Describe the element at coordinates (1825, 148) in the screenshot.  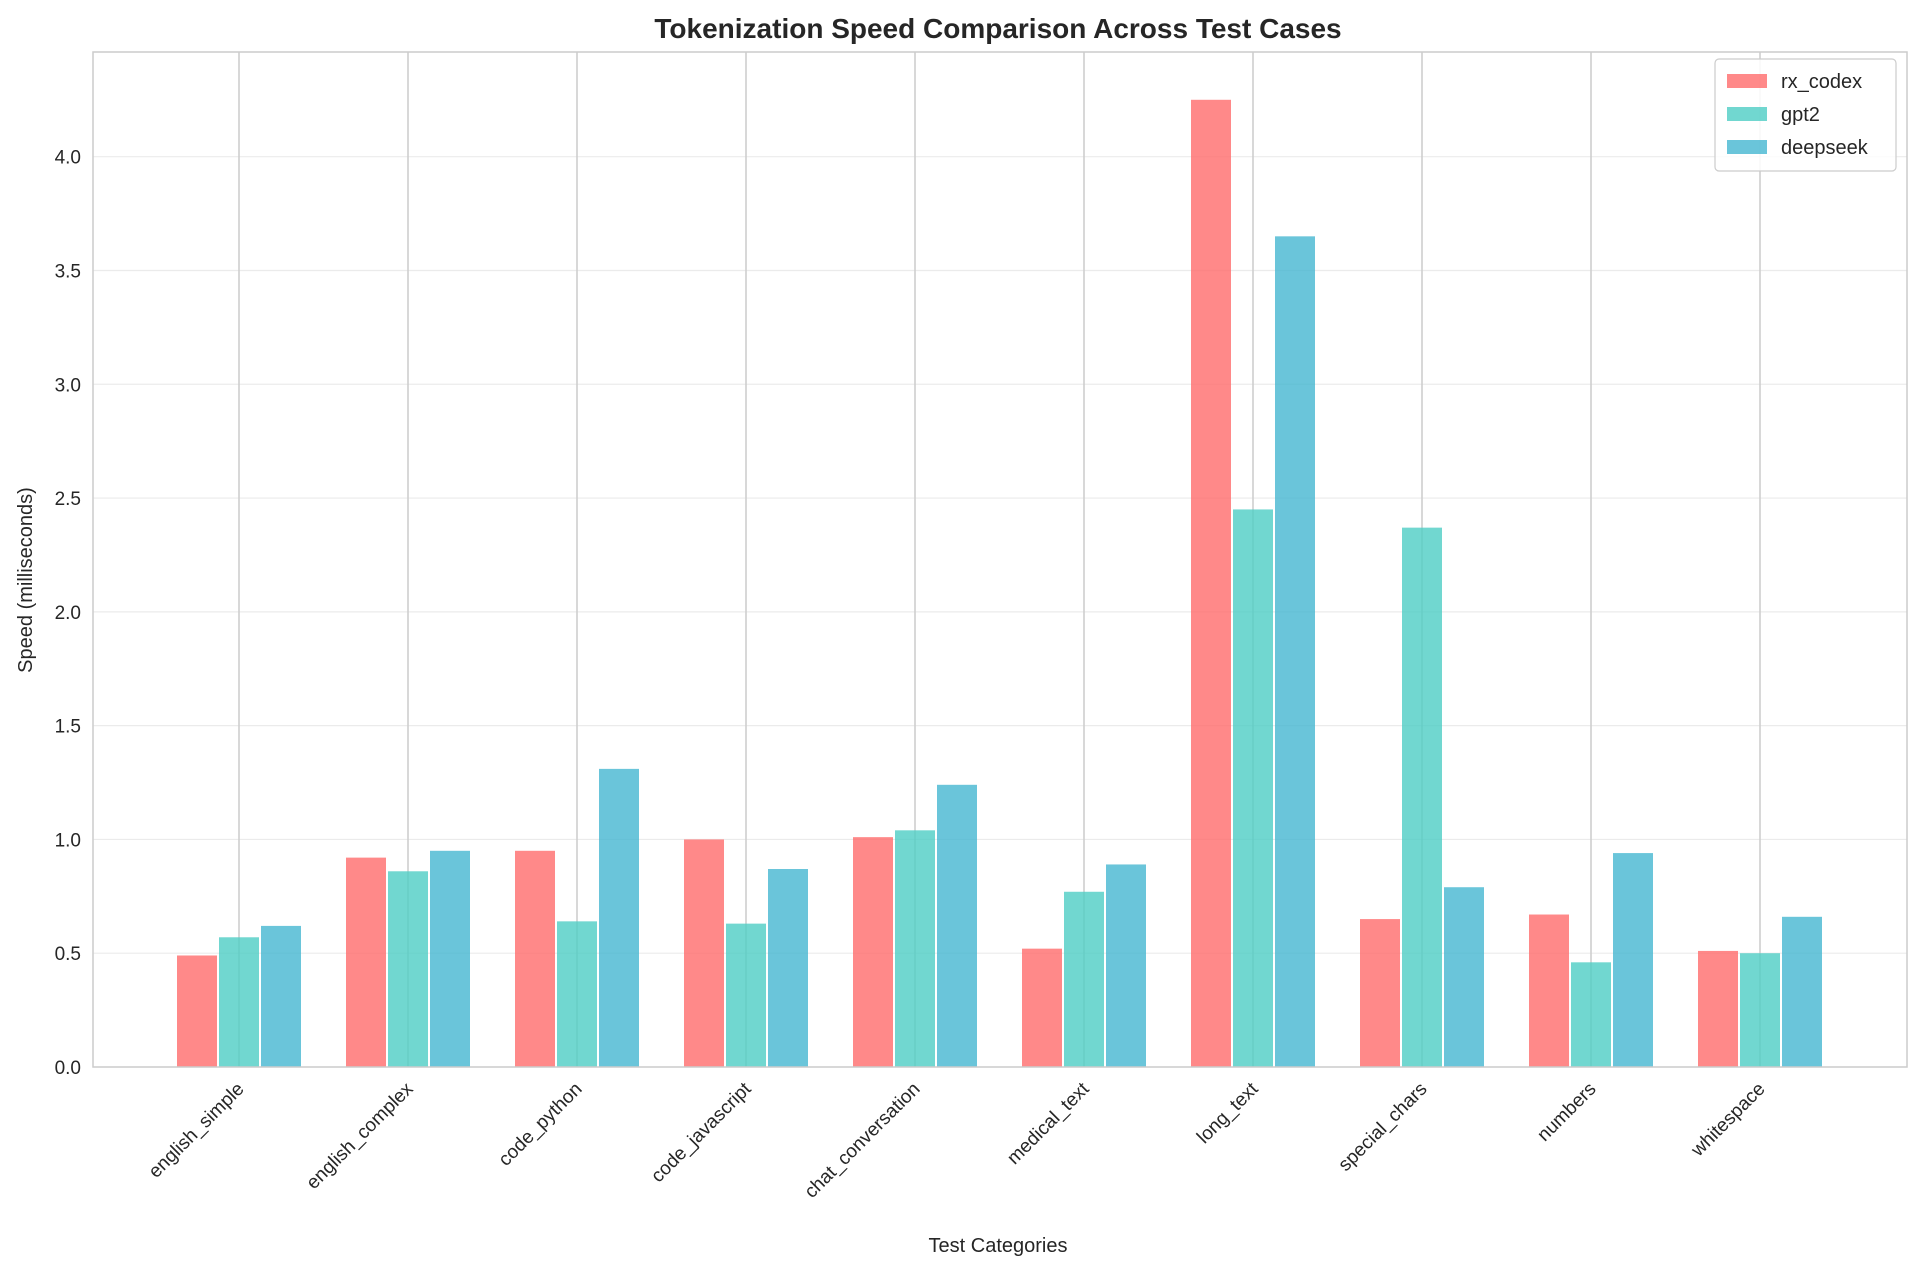
I see `legend-label-deepseek: deepseek` at that location.